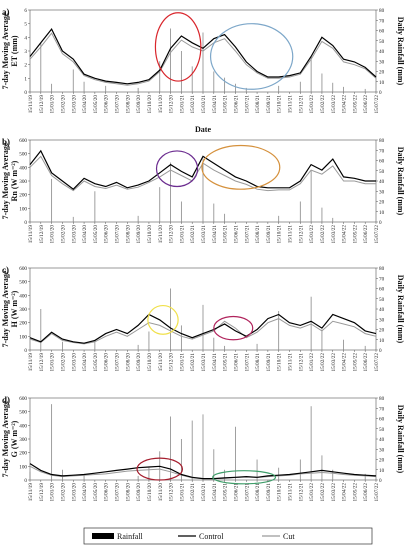 Image resolution: width=404 pixels, height=550 pixels. Describe the element at coordinates (107, 234) in the screenshot. I see `x-tick-label: 15/06/20` at that location.